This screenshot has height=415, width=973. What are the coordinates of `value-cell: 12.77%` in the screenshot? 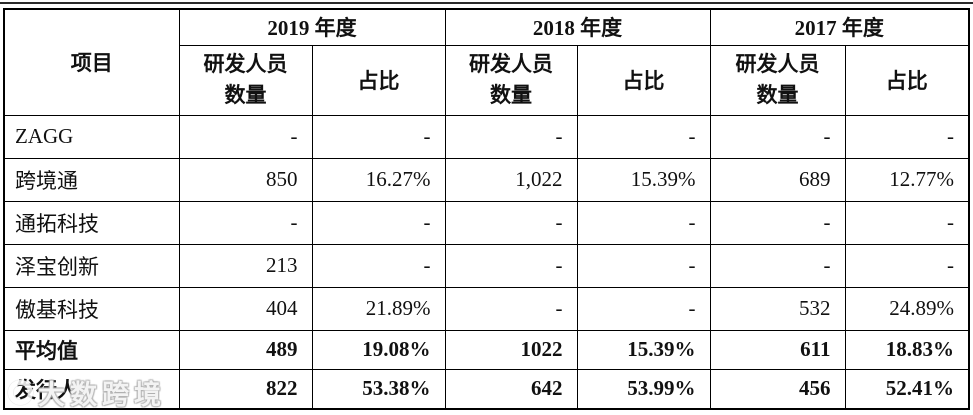 It's located at (907, 179).